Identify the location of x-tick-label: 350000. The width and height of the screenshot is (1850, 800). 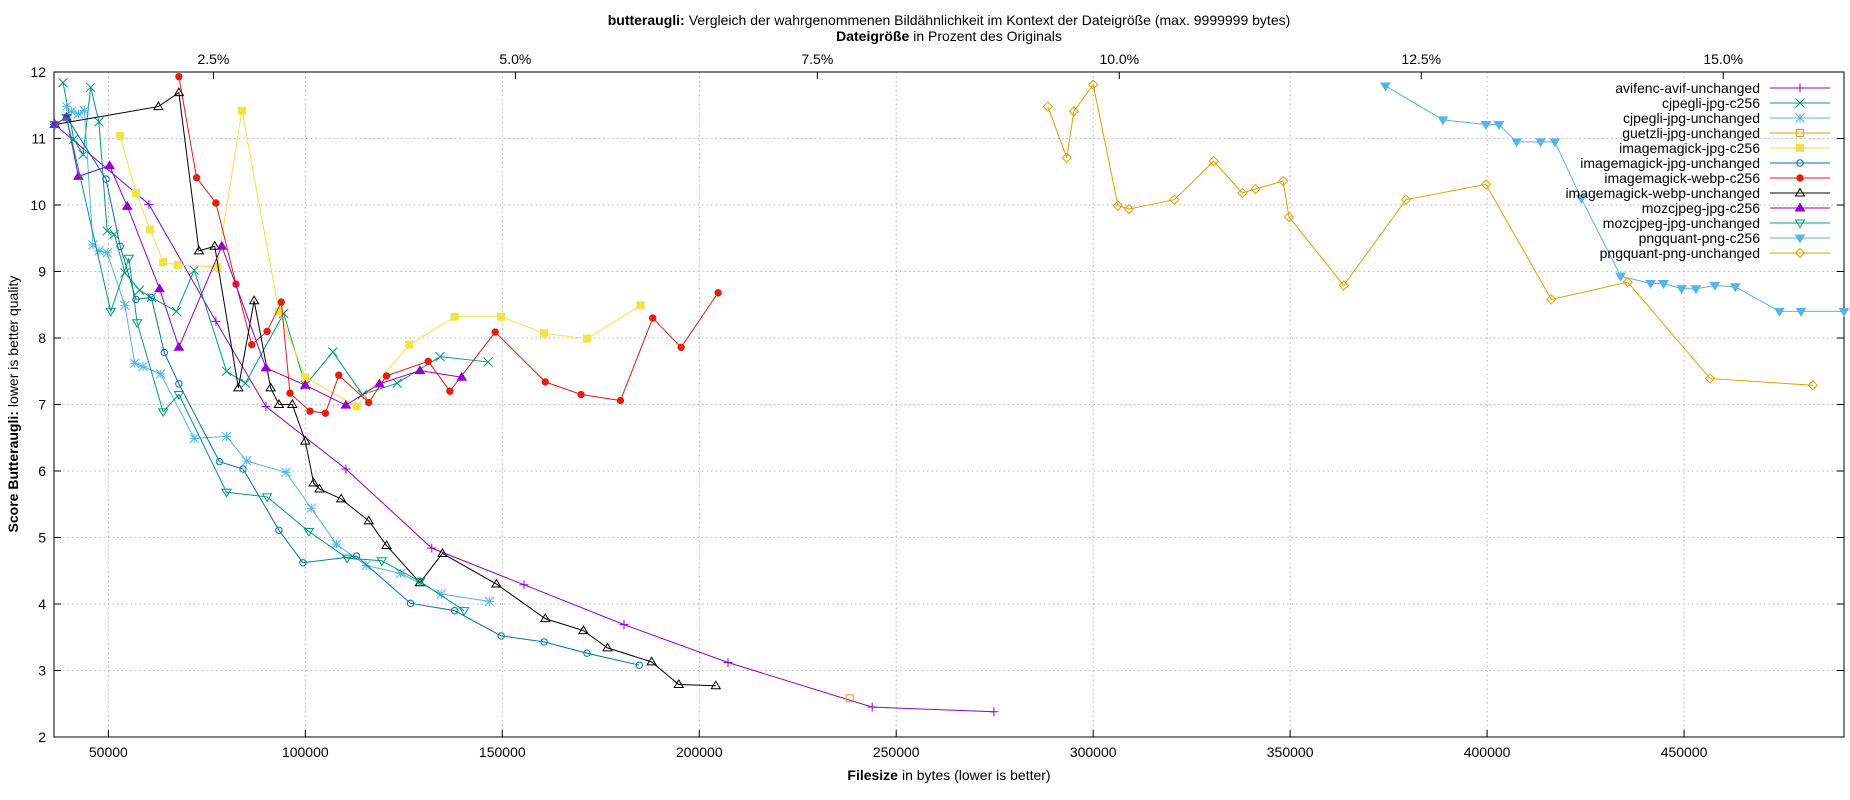
(1290, 752).